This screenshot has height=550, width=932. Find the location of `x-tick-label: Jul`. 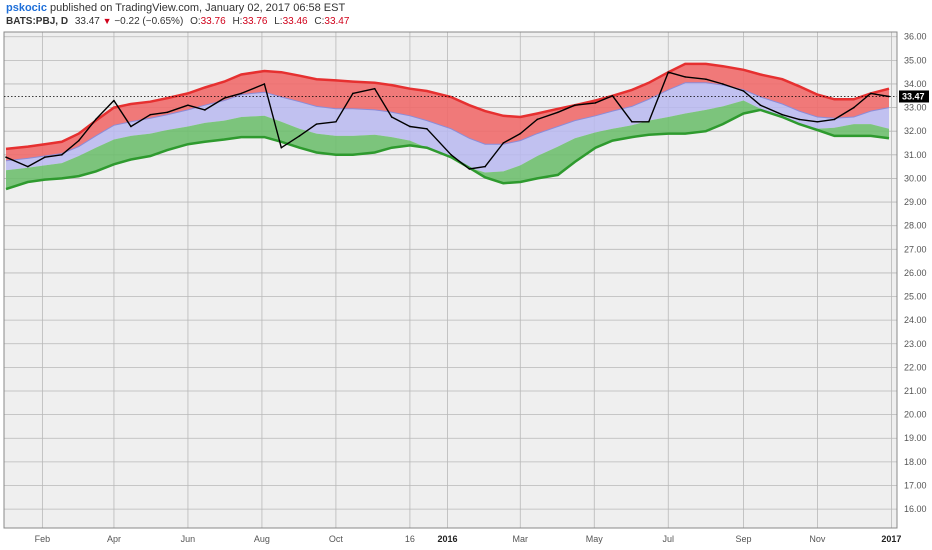

x-tick-label: Jul is located at coordinates (668, 539).